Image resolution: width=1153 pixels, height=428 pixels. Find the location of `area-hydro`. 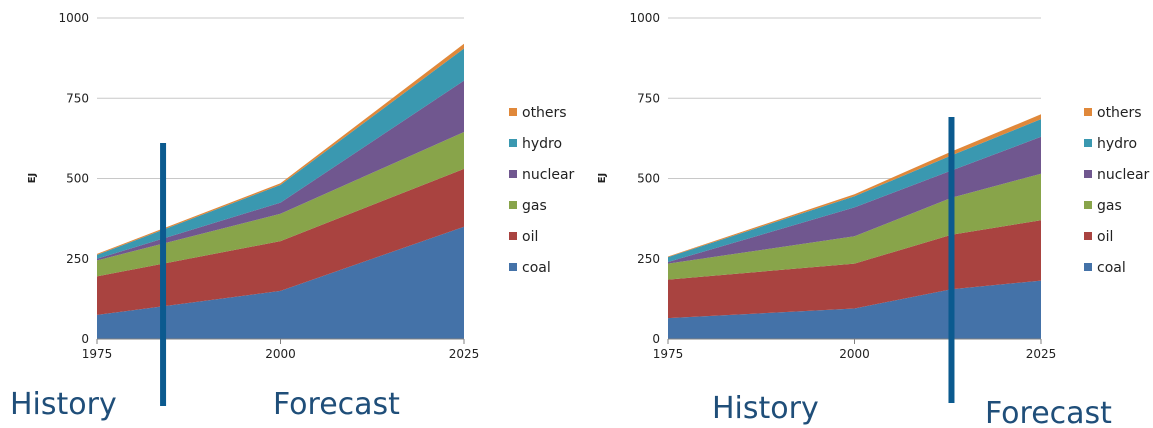

area-hydro is located at coordinates (854, 190).